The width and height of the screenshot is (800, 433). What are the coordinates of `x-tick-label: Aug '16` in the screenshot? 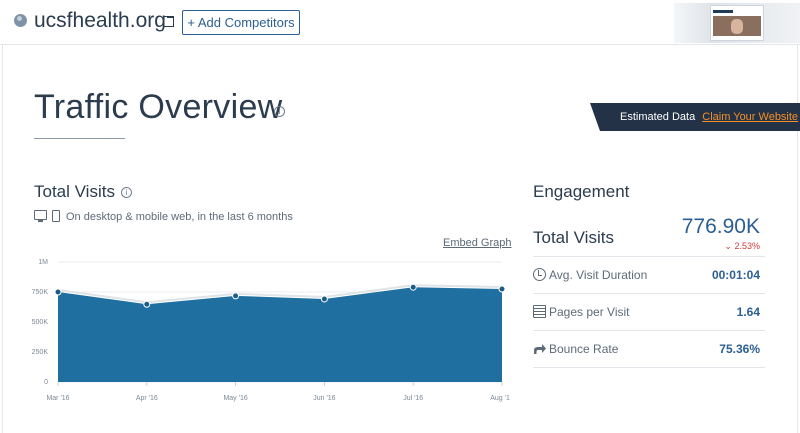 It's located at (500, 398).